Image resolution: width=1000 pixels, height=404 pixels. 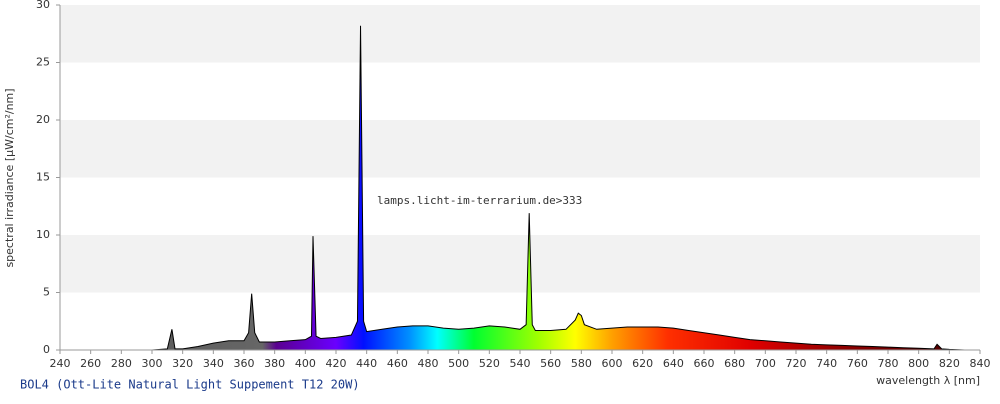 What do you see at coordinates (520, 363) in the screenshot?
I see `x-tick-label: 540` at bounding box center [520, 363].